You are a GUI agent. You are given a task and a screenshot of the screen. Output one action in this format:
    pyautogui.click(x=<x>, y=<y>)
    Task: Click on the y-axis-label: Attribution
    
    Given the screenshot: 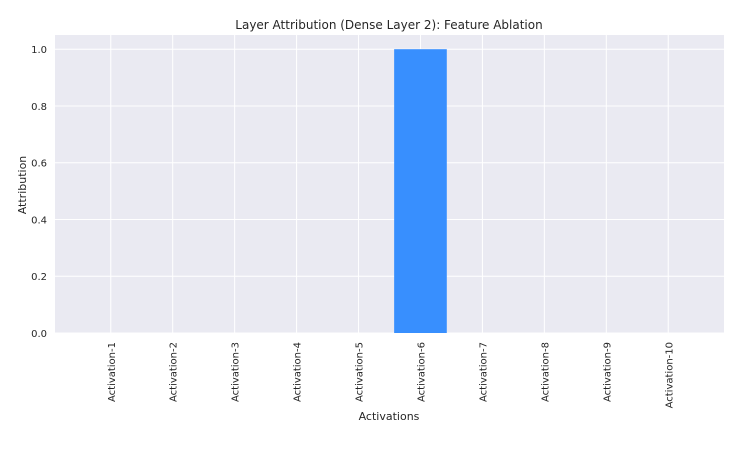 What is the action you would take?
    pyautogui.click(x=22, y=185)
    